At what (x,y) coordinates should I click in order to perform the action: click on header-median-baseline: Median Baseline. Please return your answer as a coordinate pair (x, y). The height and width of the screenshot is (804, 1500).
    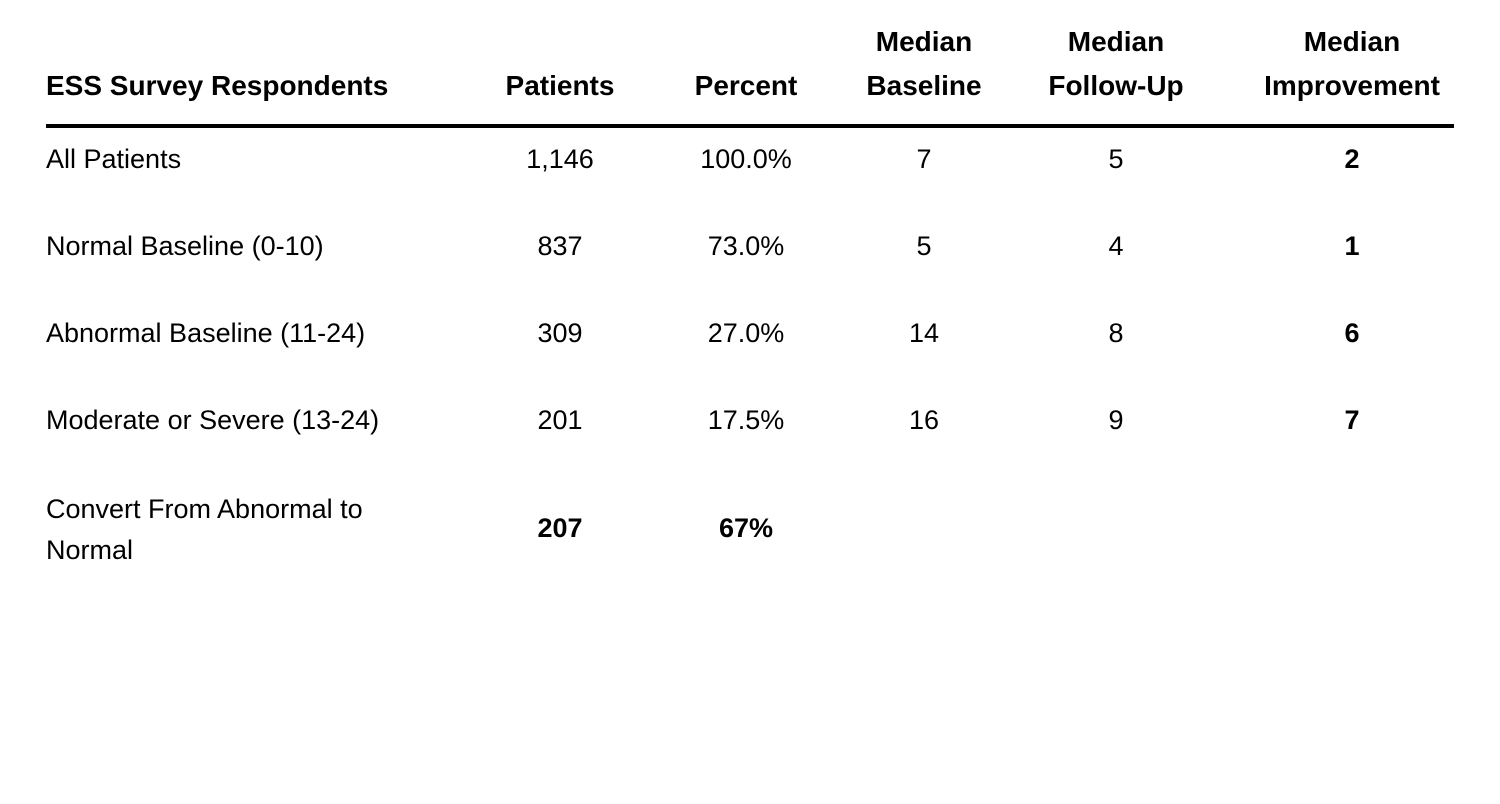
    Looking at the image, I should click on (924, 63).